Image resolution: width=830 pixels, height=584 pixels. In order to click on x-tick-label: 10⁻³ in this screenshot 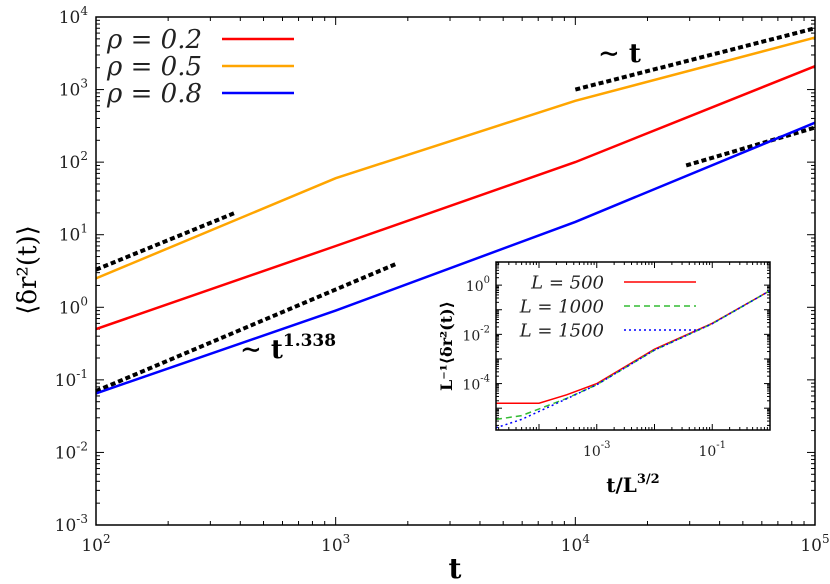, I will do `click(597, 450)`.